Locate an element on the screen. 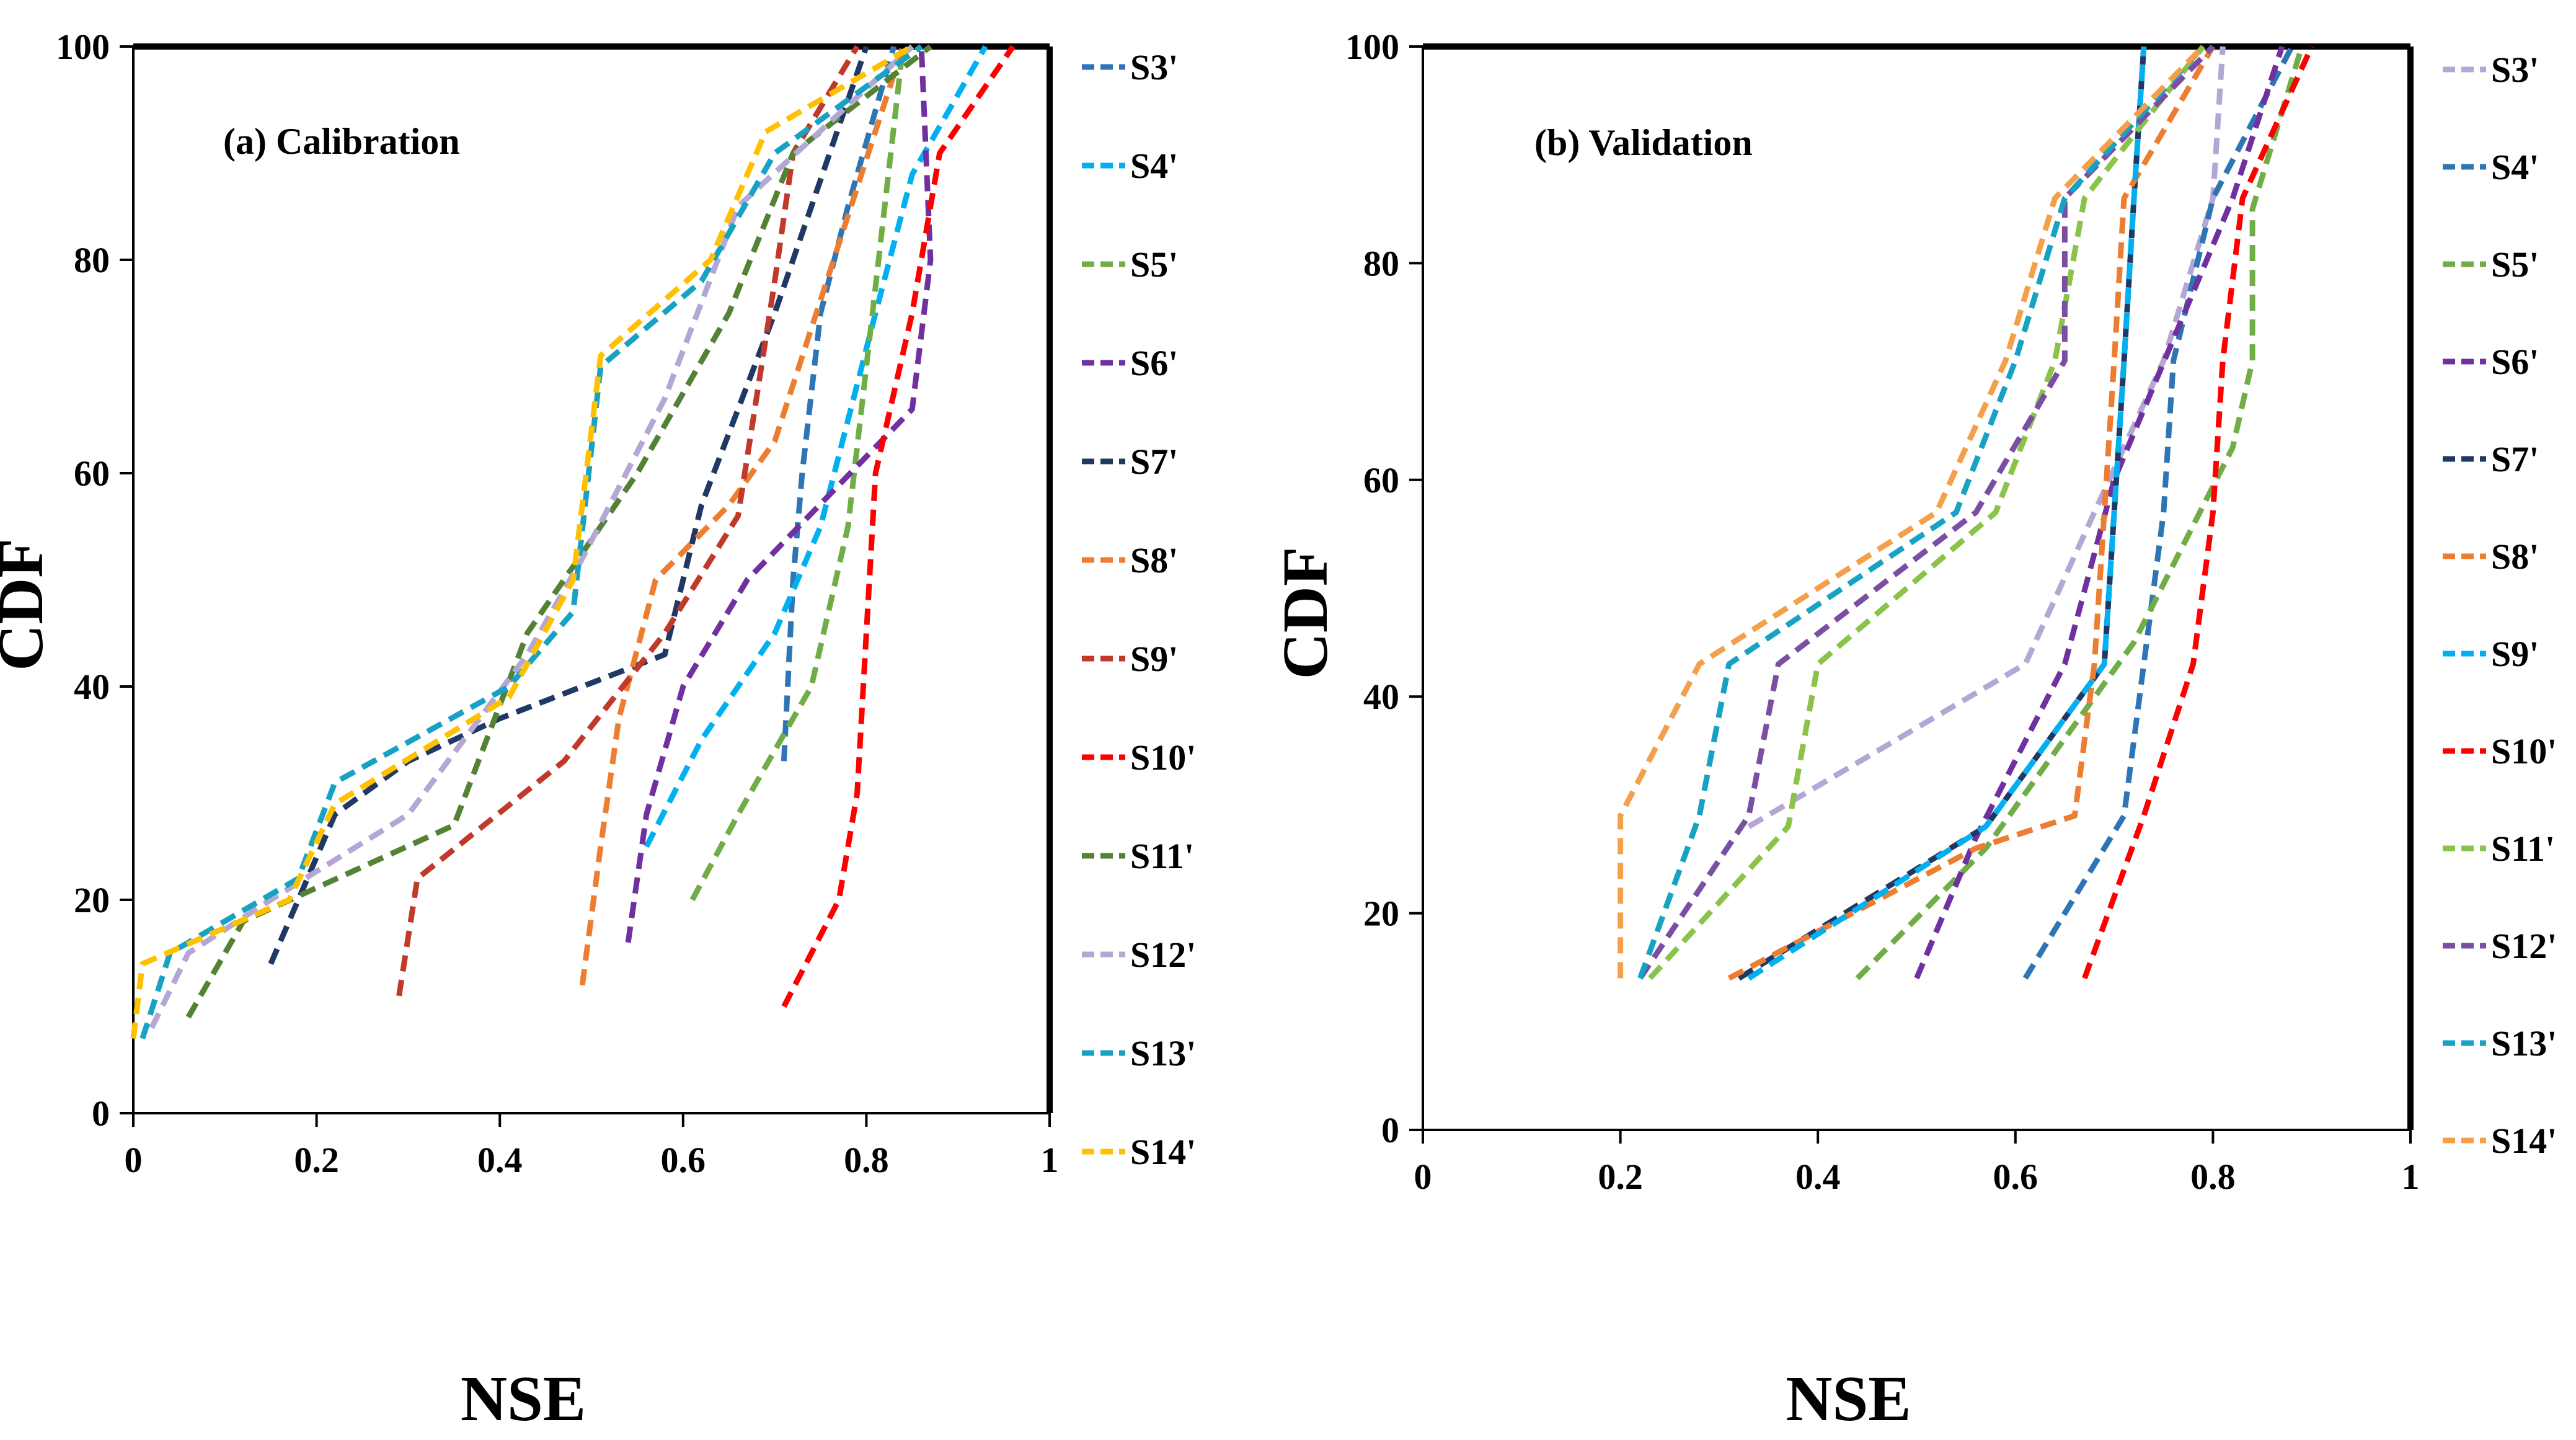 The height and width of the screenshot is (1440, 2576). validation-panel-title: (b) Validation is located at coordinates (1643, 142).